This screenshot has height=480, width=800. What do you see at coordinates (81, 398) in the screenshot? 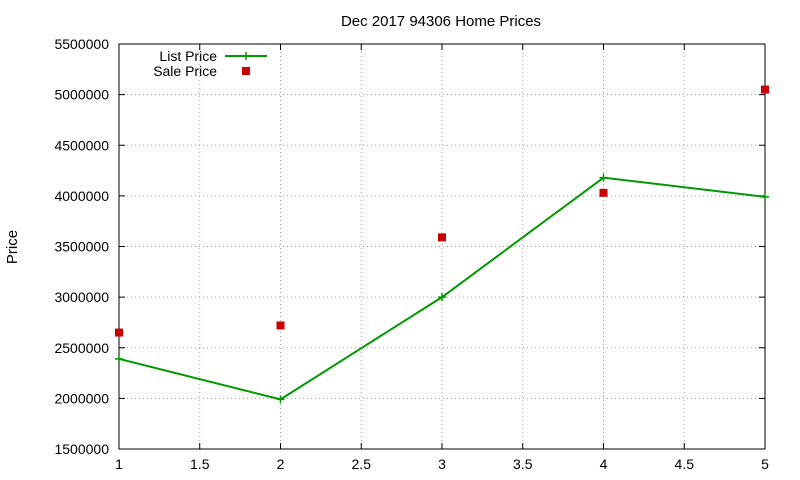
I see `y-tick-label: 2000000` at bounding box center [81, 398].